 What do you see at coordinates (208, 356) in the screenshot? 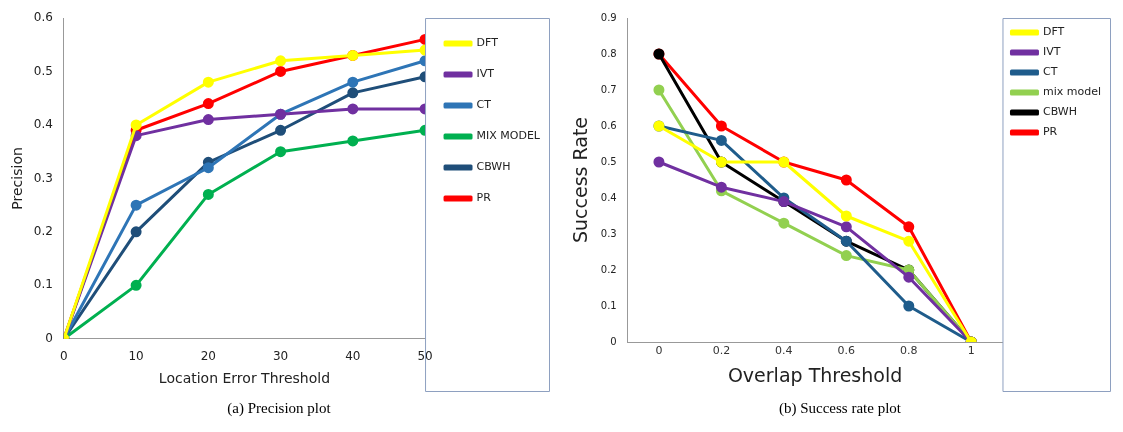
I see `x-tick-label: 20` at bounding box center [208, 356].